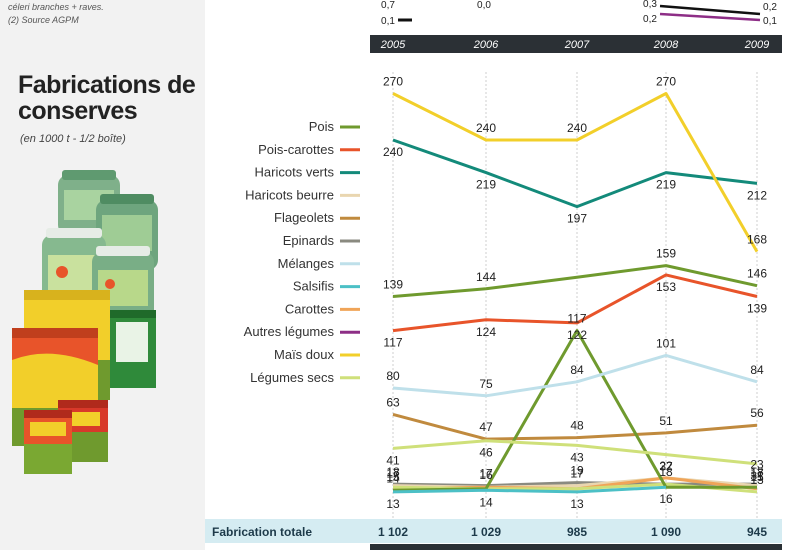 This screenshot has height=550, width=800. Describe the element at coordinates (292, 377) in the screenshot. I see `legend-label: Légumes secs` at that location.